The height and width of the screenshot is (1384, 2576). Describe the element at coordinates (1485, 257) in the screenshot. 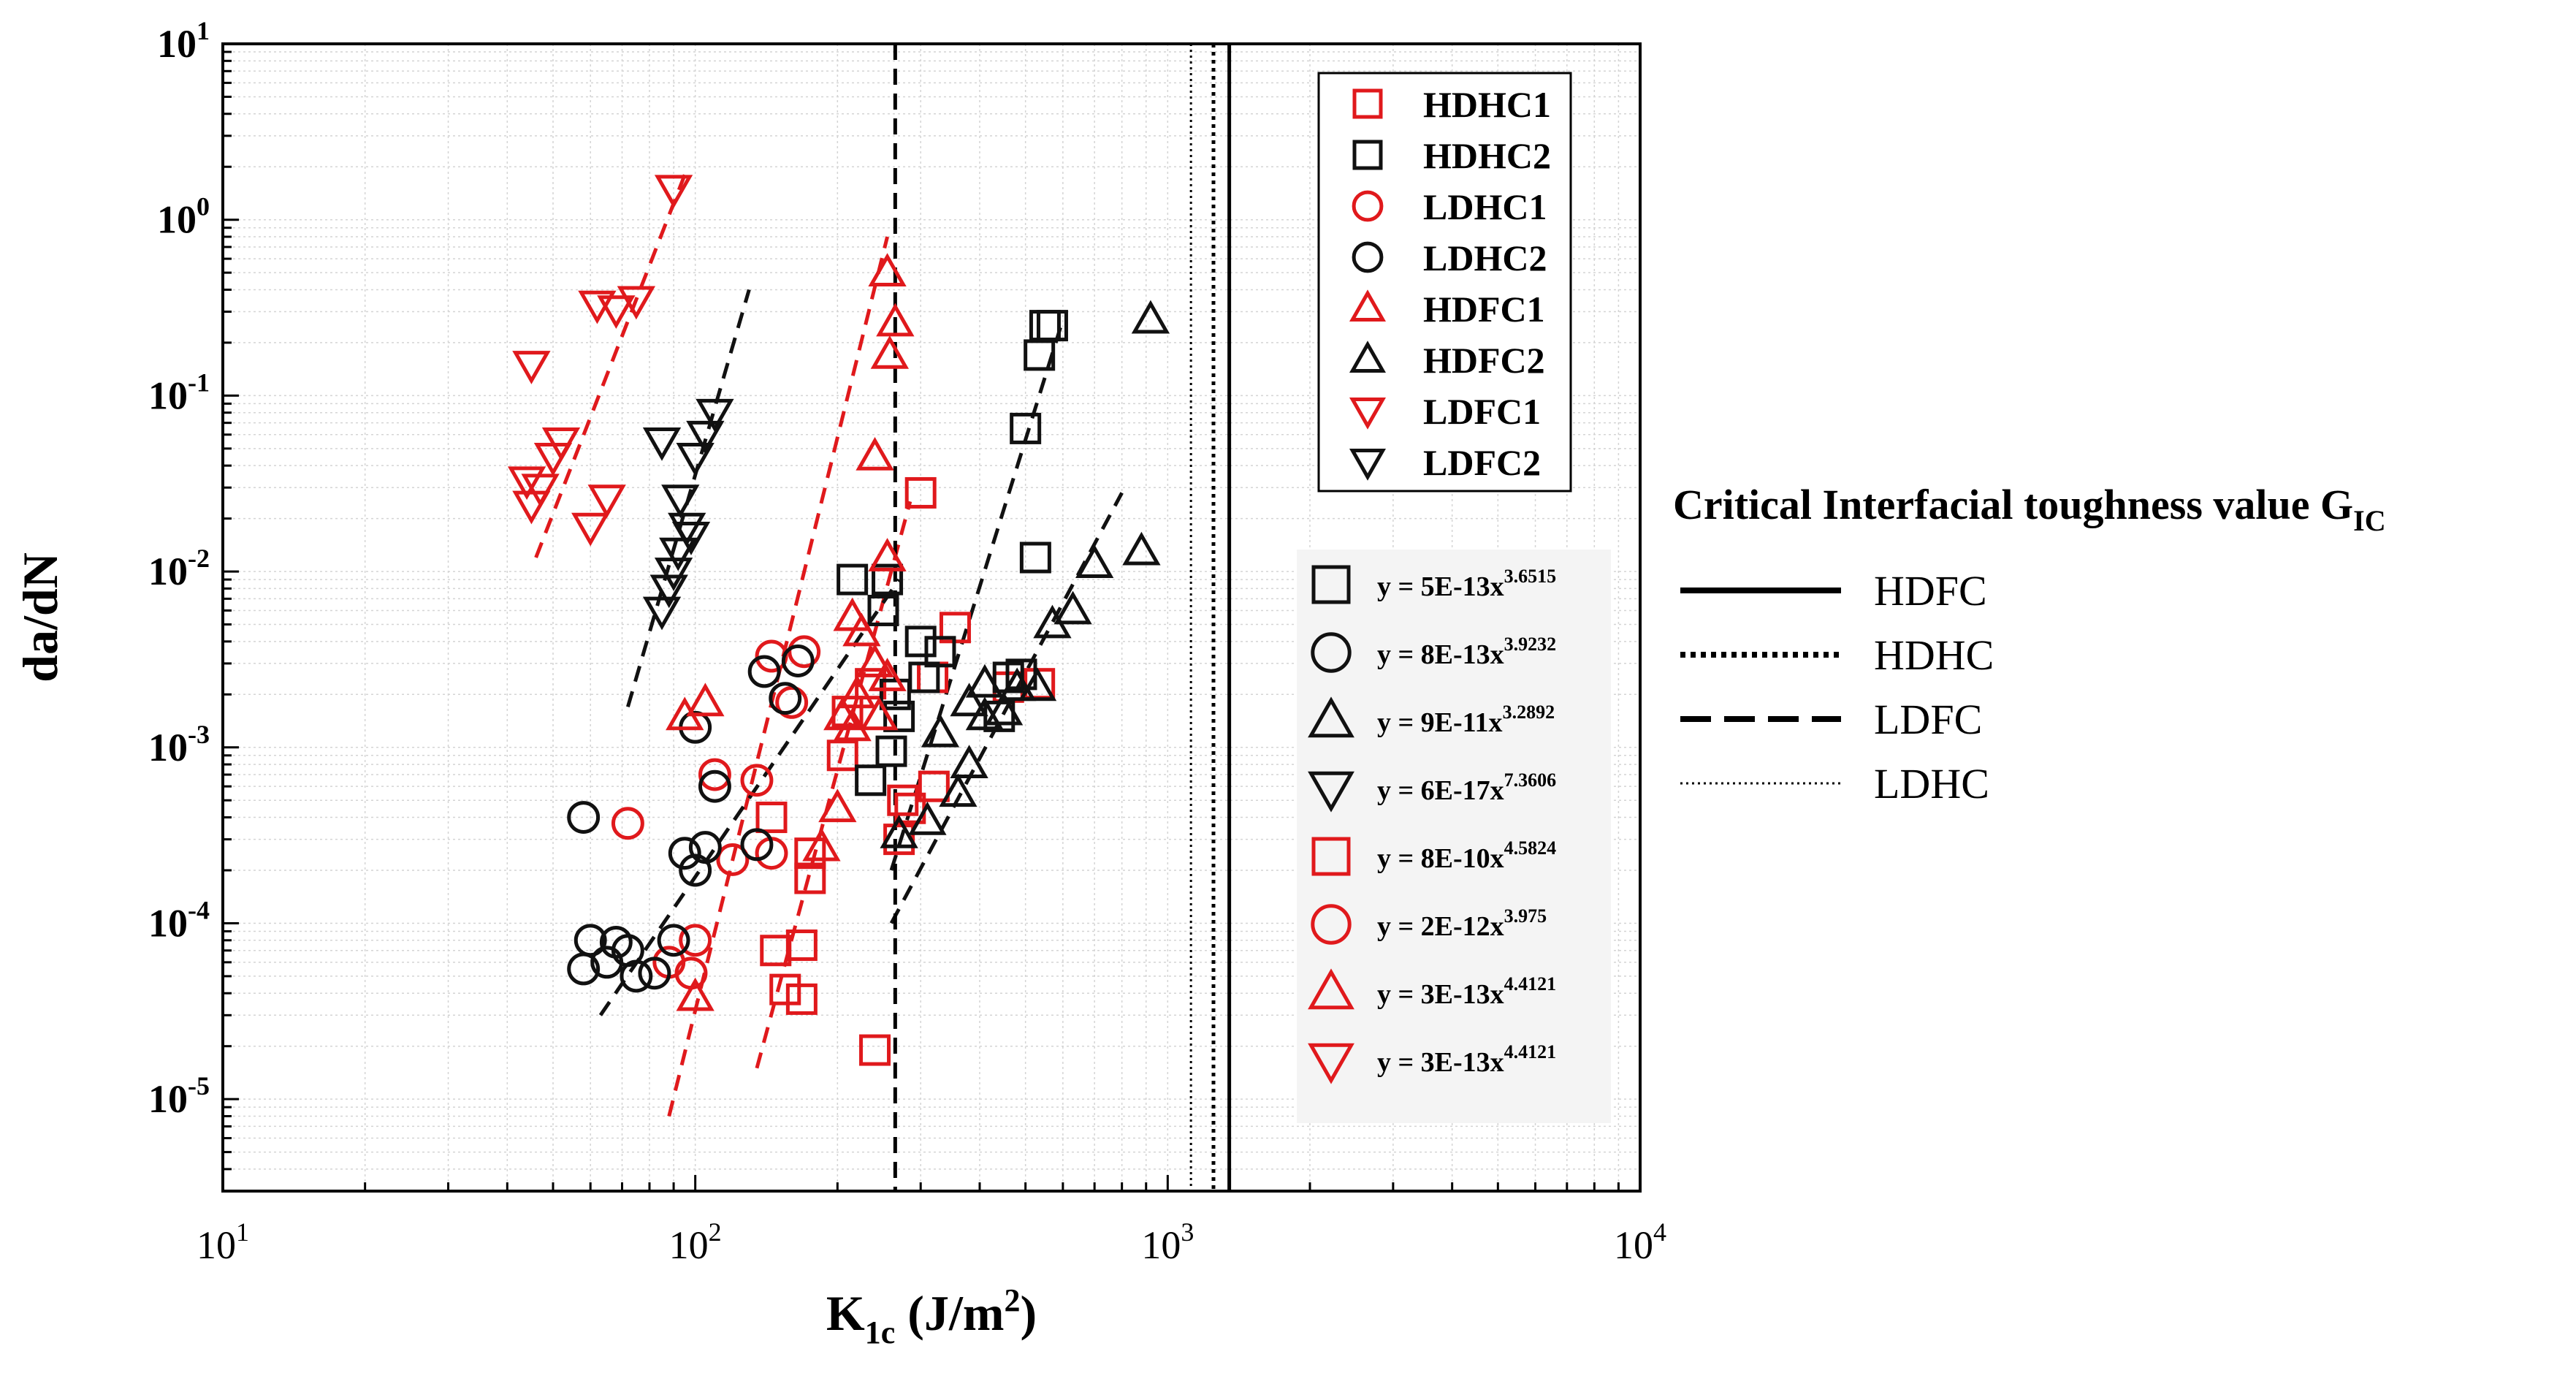

I see `legend-label: LDHC2` at that location.